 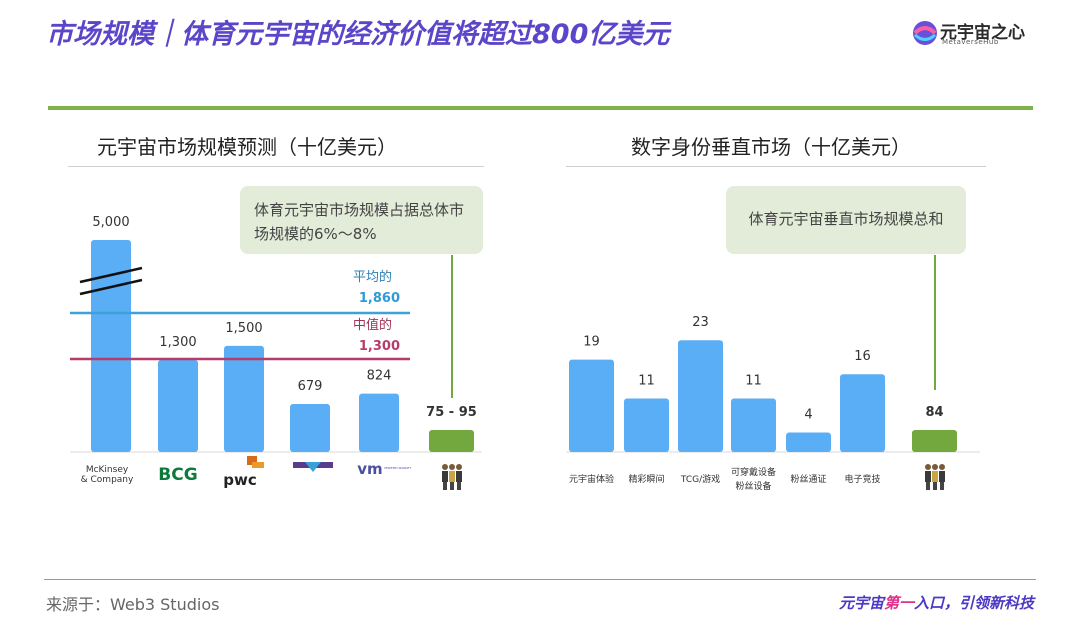 What do you see at coordinates (107, 470) in the screenshot?
I see `logo-mckinsey: McKinsey` at bounding box center [107, 470].